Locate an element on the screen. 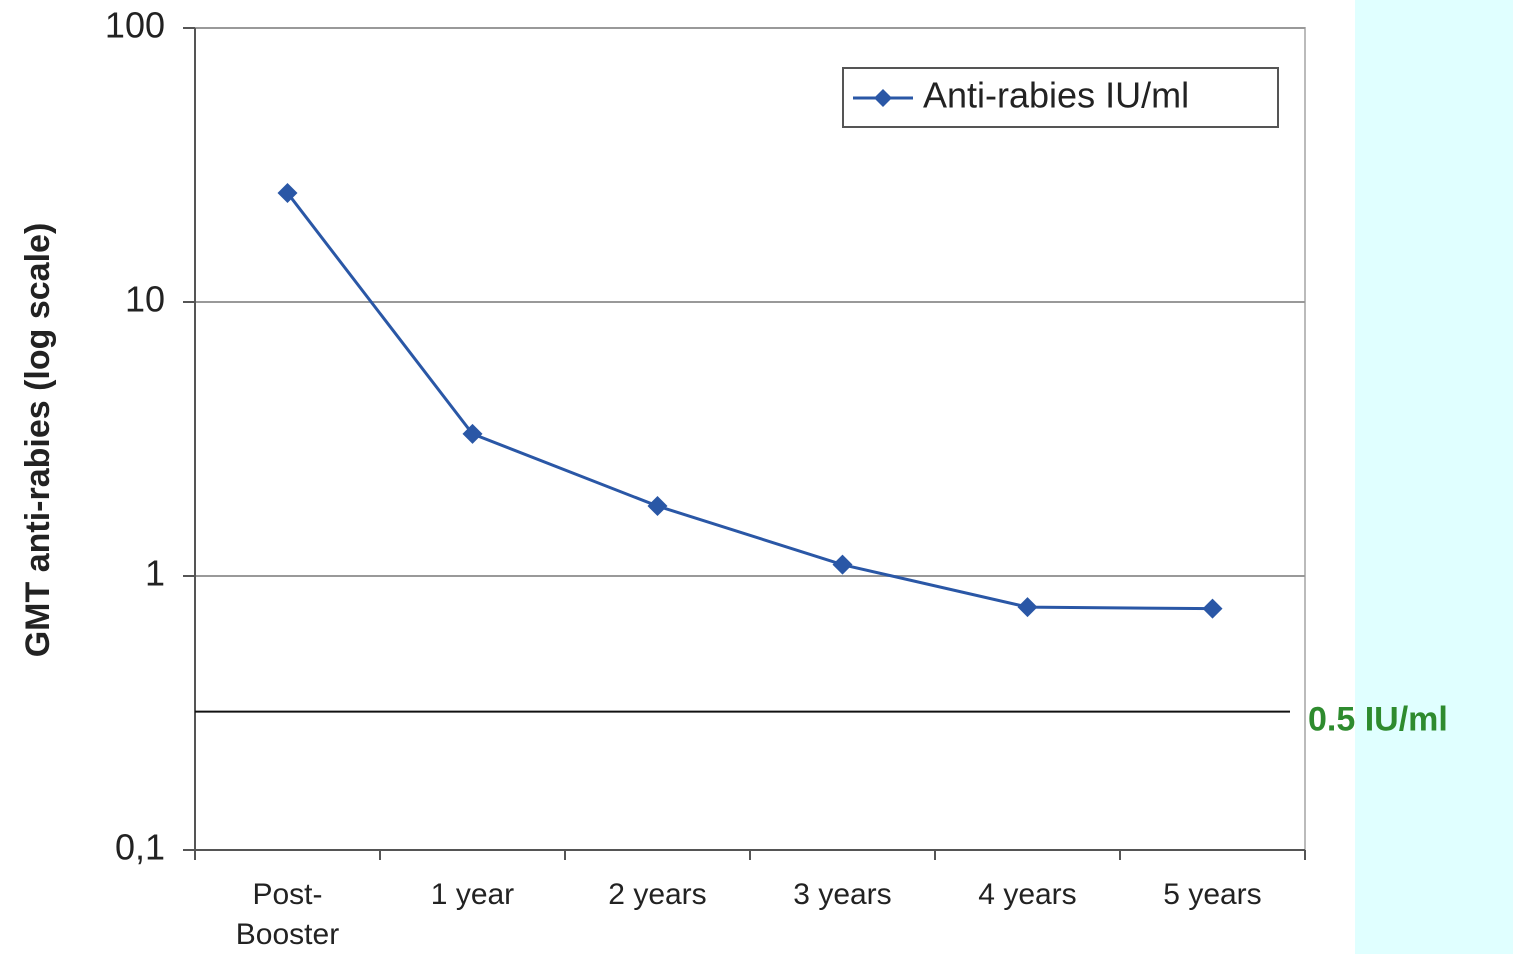 The height and width of the screenshot is (955, 1513). legend-label: Anti-rabies IU/ml is located at coordinates (1056, 95).